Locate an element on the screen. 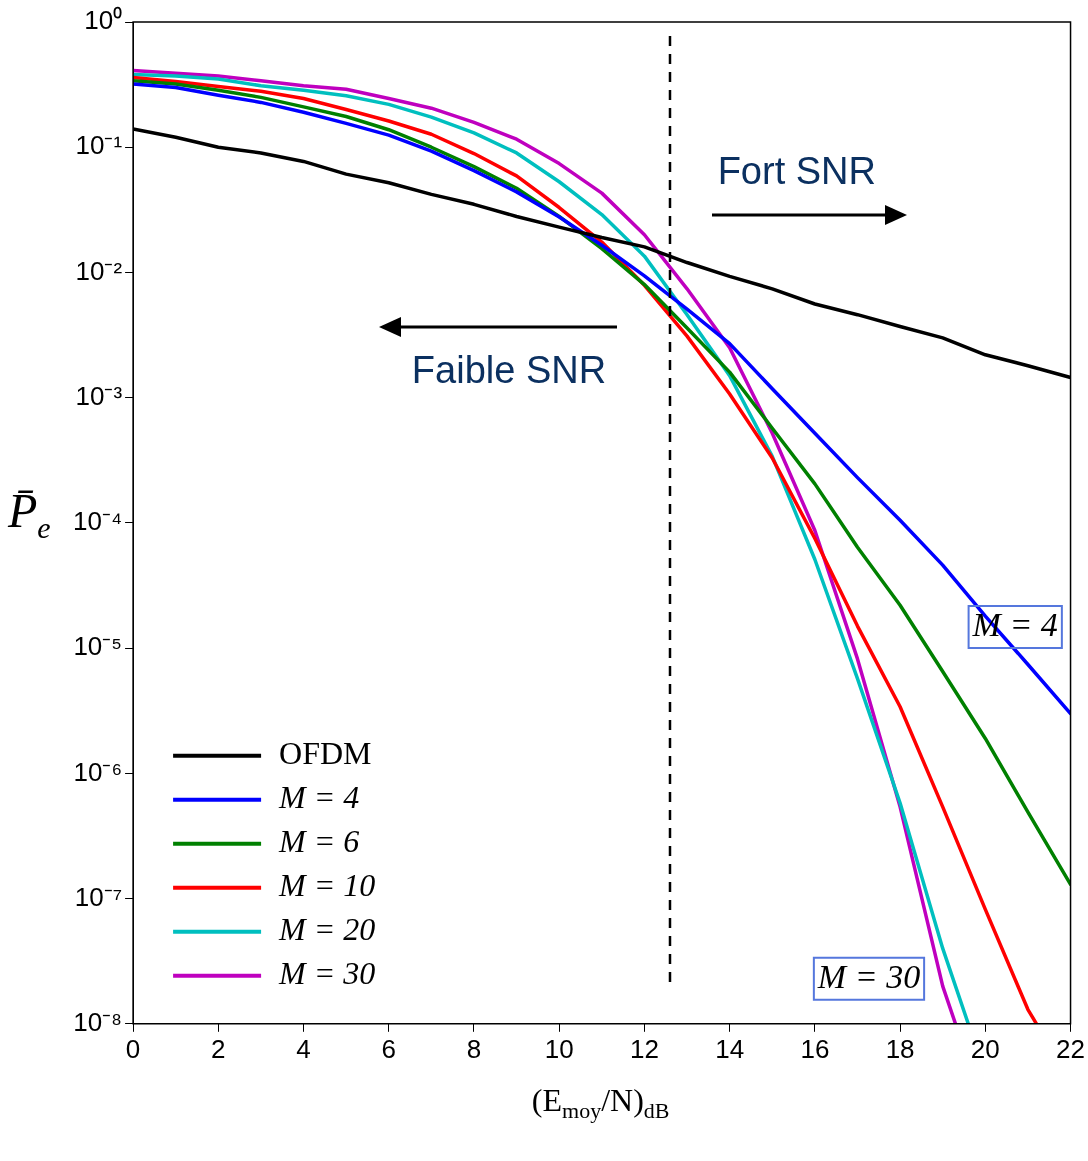 The width and height of the screenshot is (1088, 1161). x-tick-label: 14 is located at coordinates (730, 1048).